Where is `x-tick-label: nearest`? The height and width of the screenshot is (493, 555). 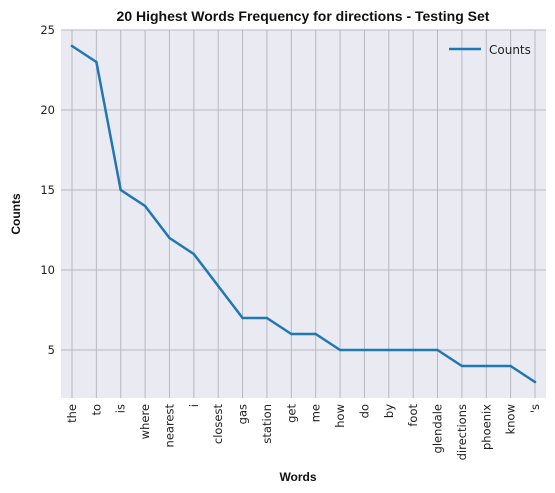 x-tick-label: nearest is located at coordinates (169, 426).